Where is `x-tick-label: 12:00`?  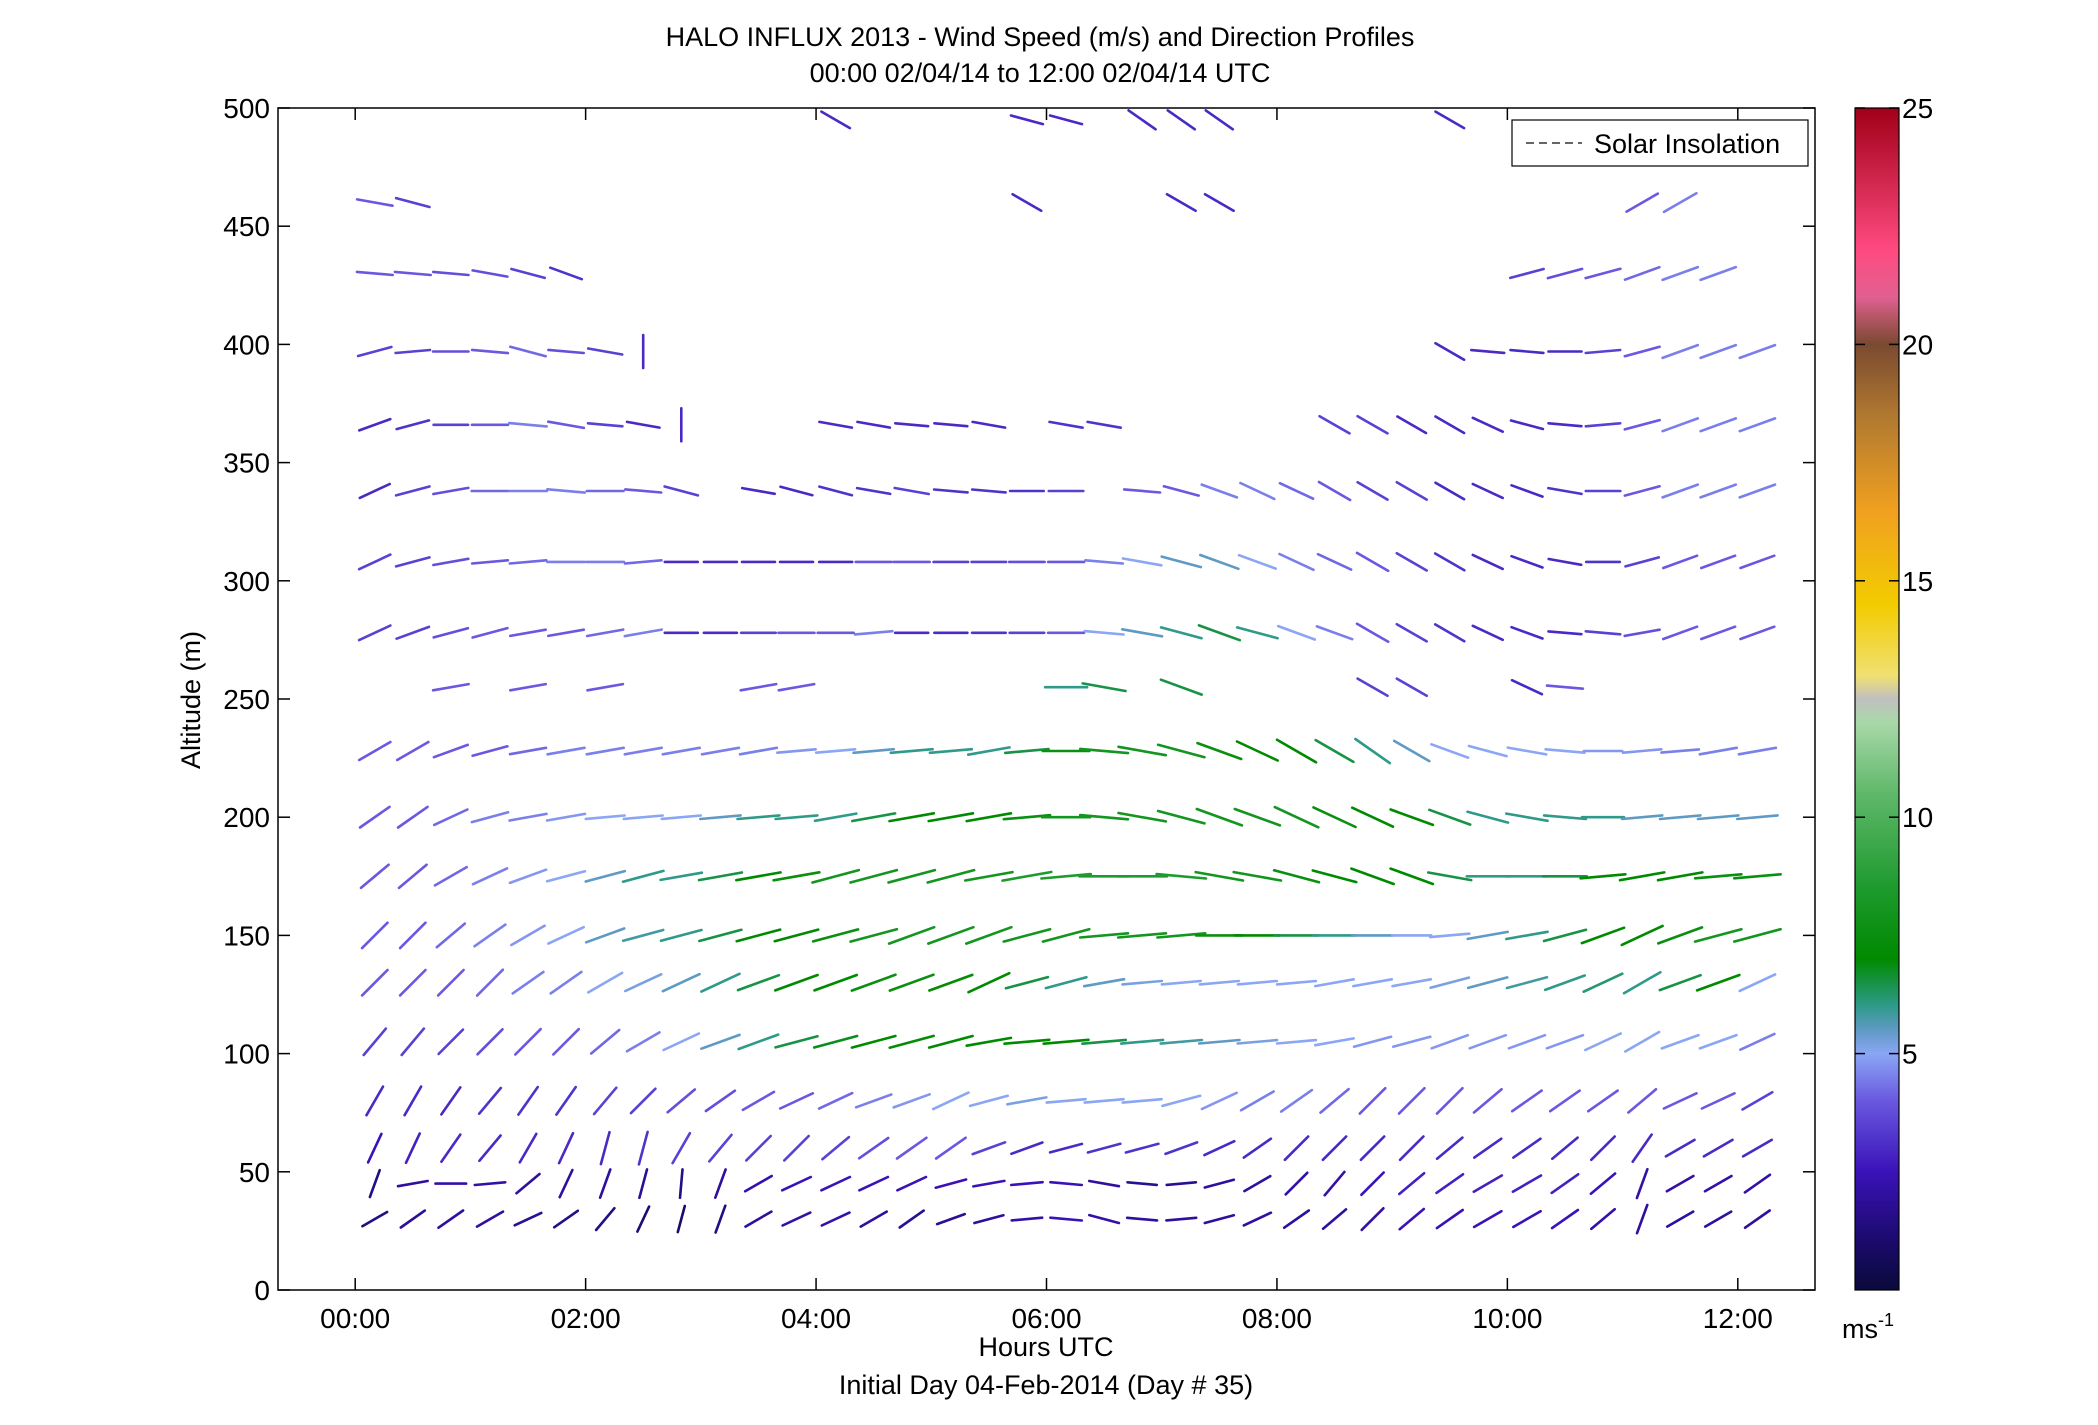 x-tick-label: 12:00 is located at coordinates (1738, 1318).